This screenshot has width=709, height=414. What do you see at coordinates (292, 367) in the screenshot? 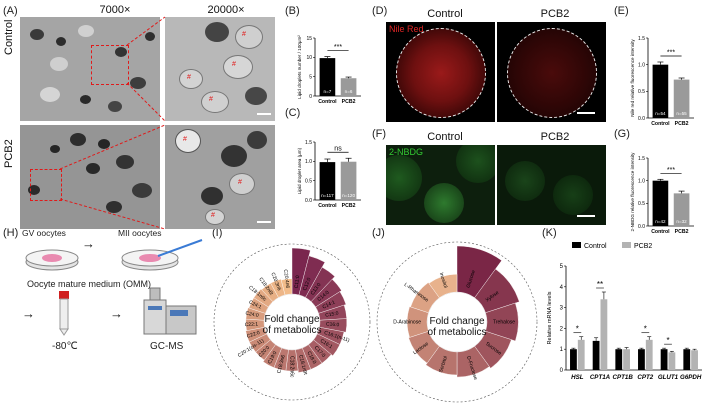
I see `radial-label: C18:2n6c` at bounding box center [292, 367].